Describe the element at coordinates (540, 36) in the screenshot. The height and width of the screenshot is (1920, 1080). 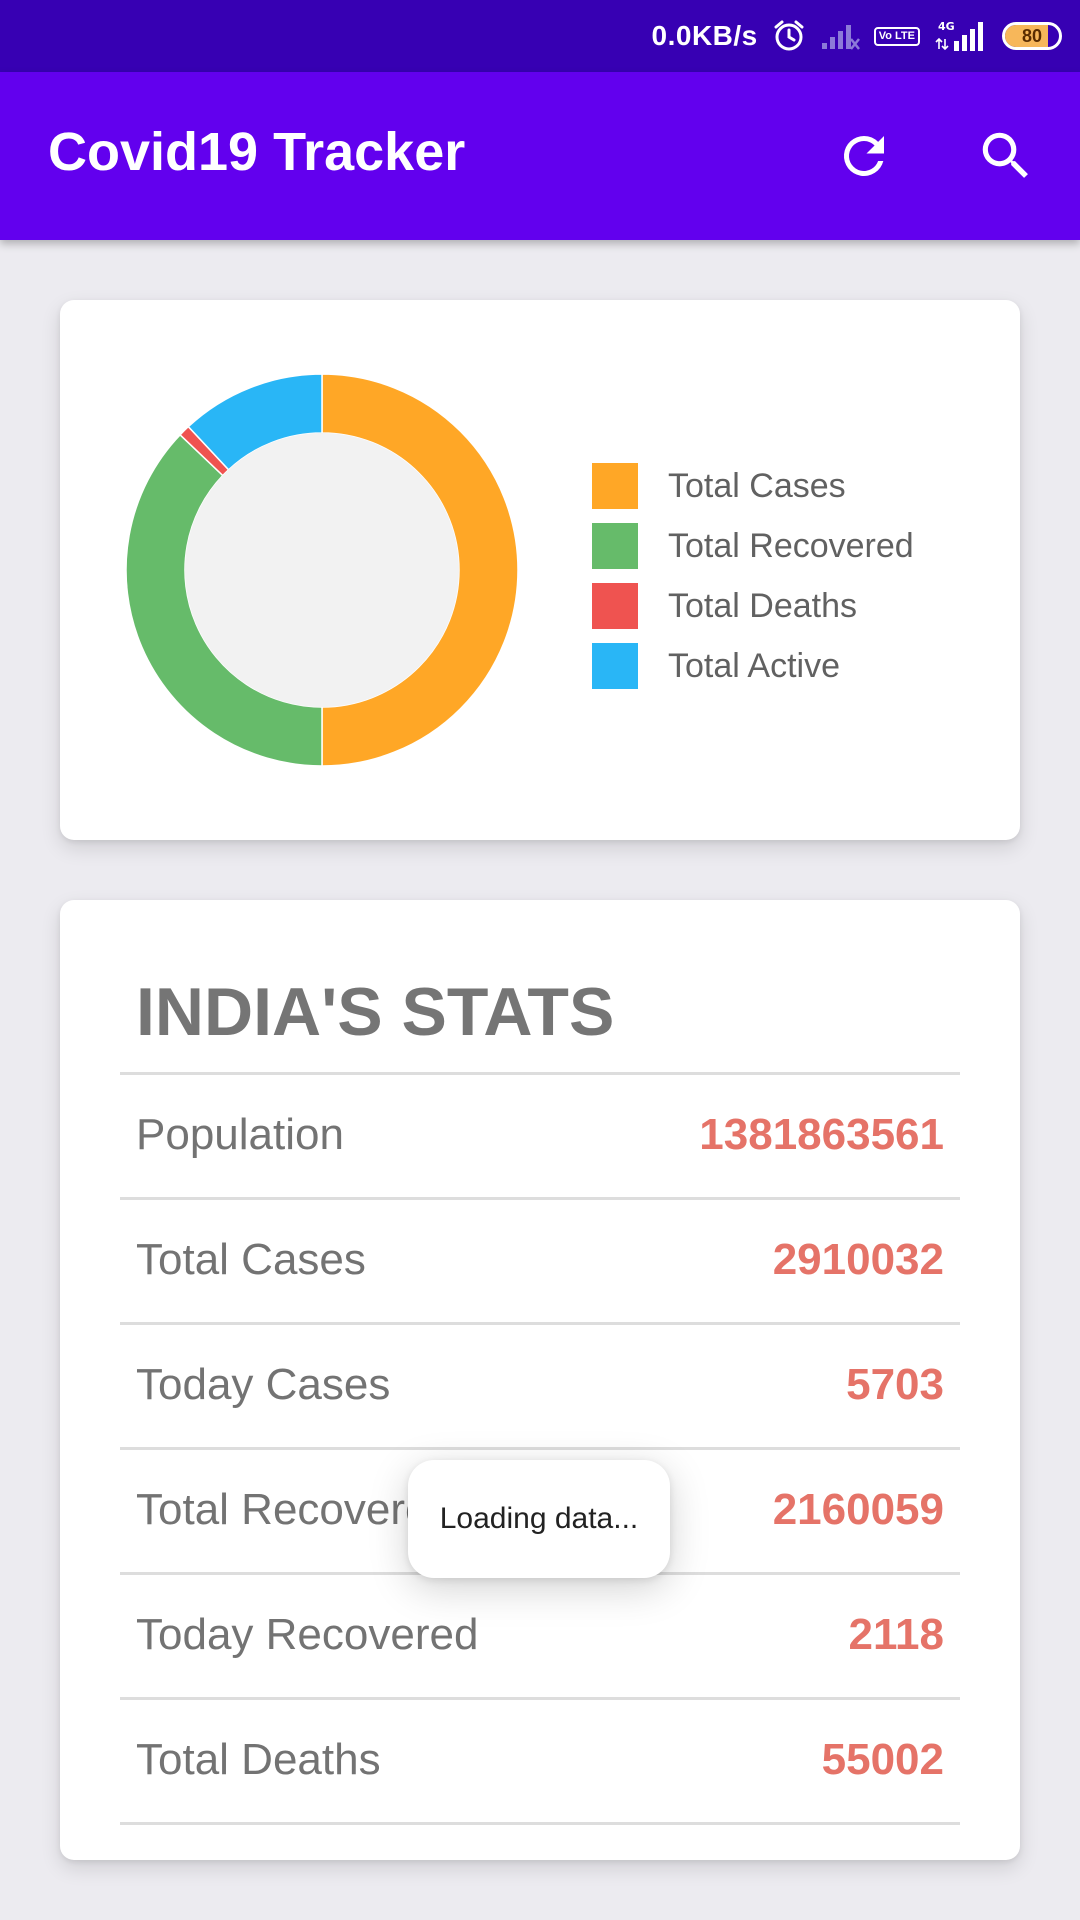
I see `status-bar: 0.0KB/s Vo LTE 4G` at that location.